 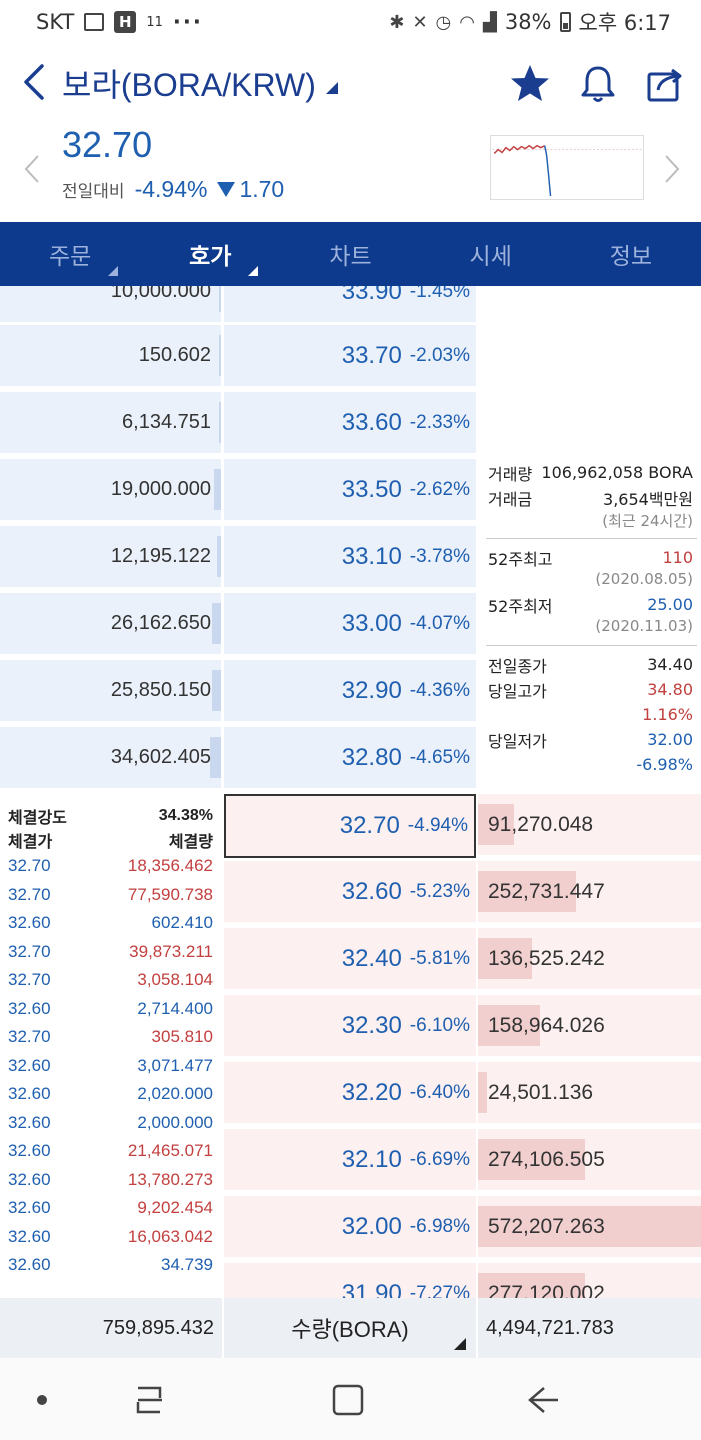 What do you see at coordinates (439, 294) in the screenshot?
I see `ask-rate: -1.45%` at bounding box center [439, 294].